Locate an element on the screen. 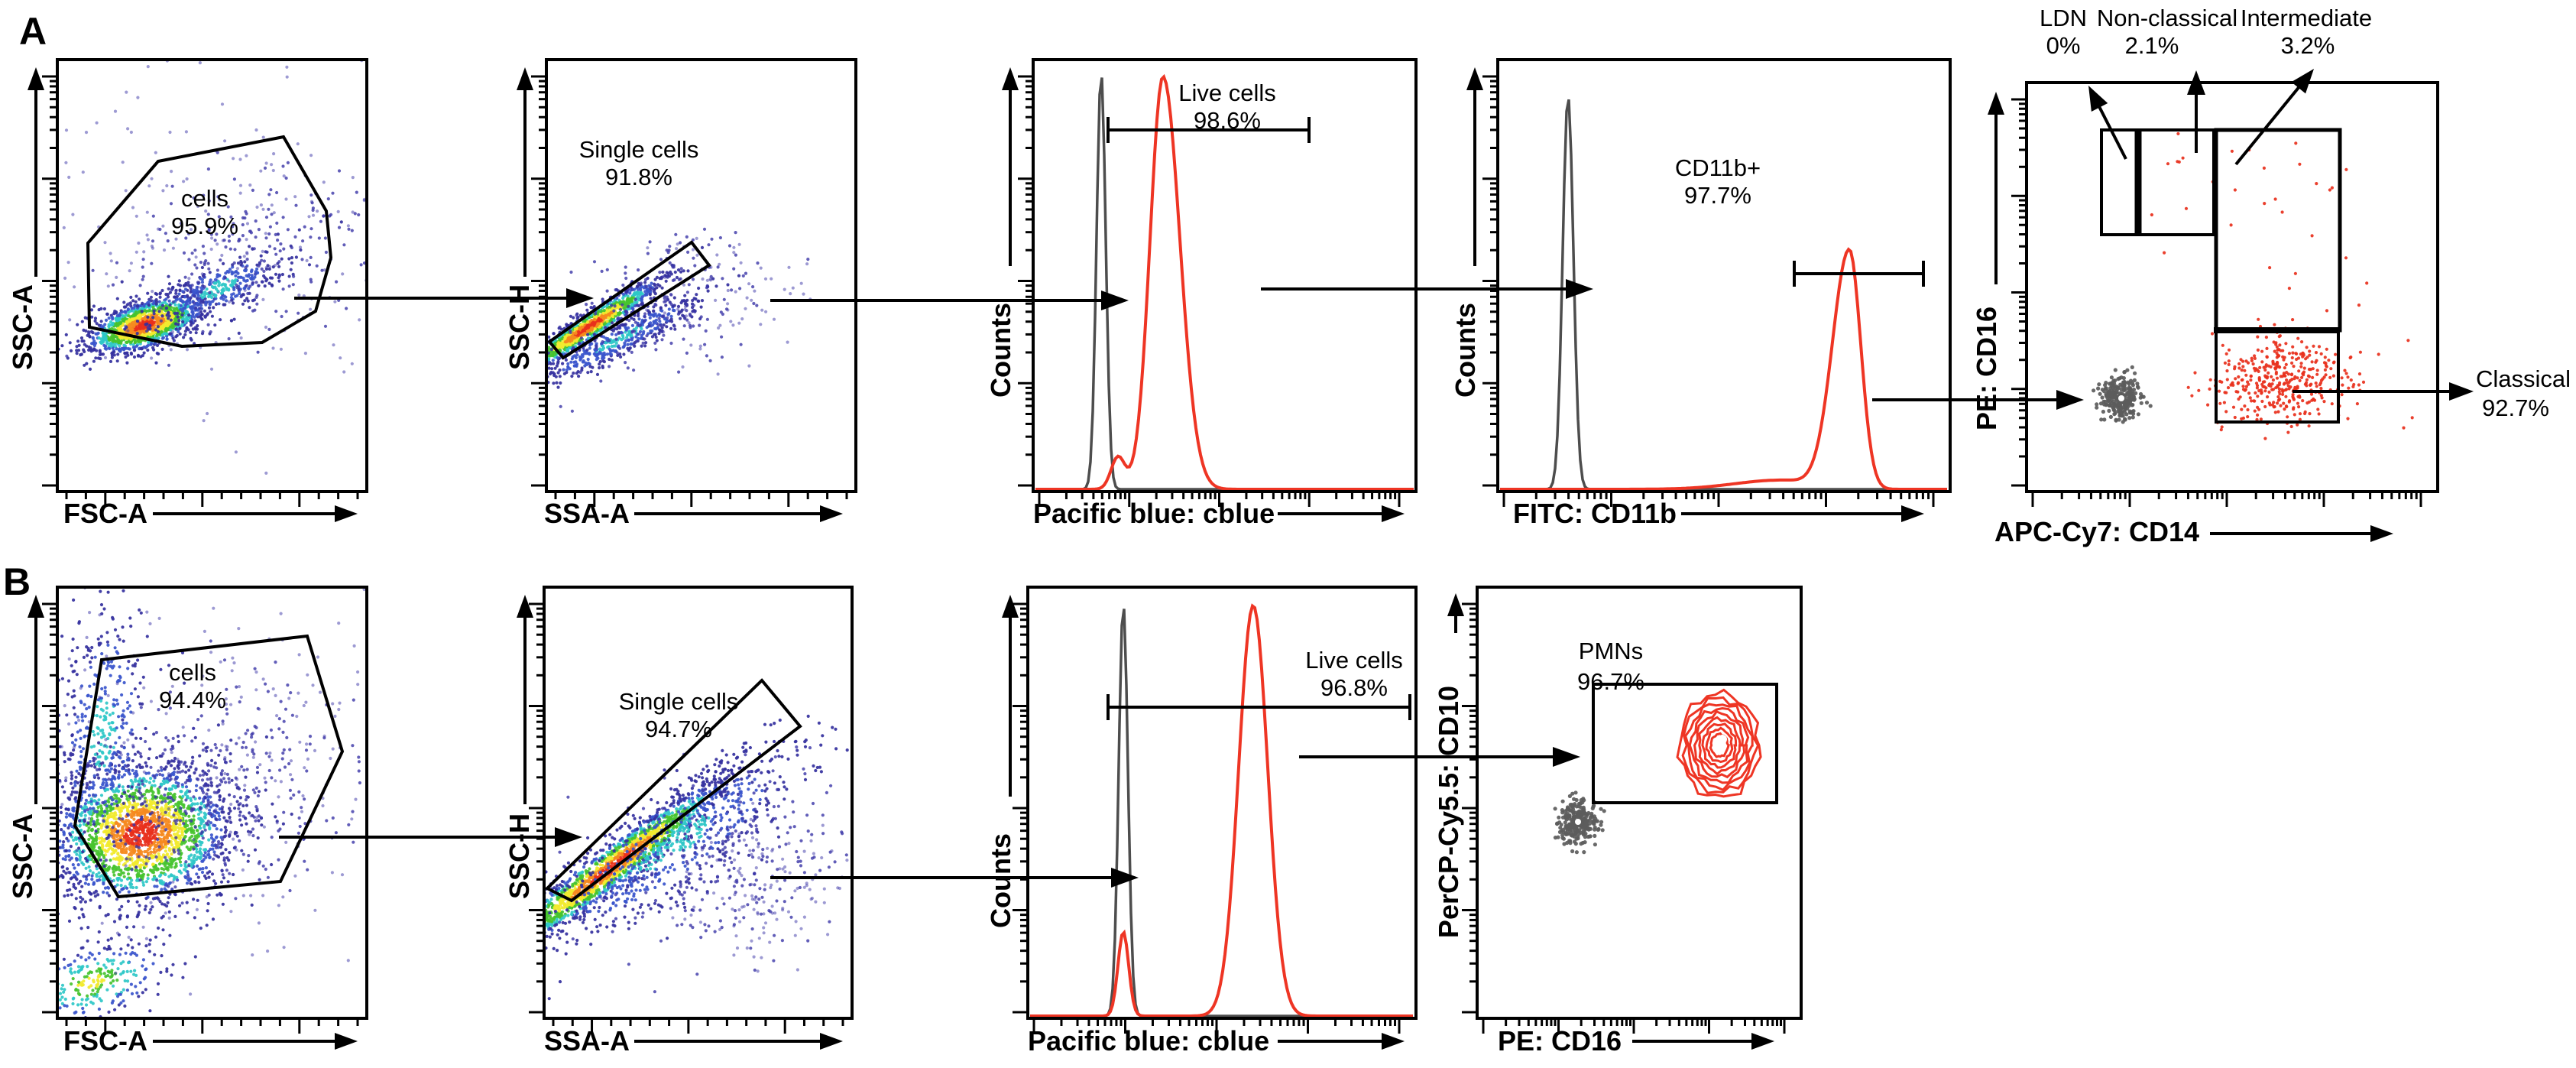 Image resolution: width=2576 pixels, height=1068 pixels. panel-a-label: A is located at coordinates (33, 32).